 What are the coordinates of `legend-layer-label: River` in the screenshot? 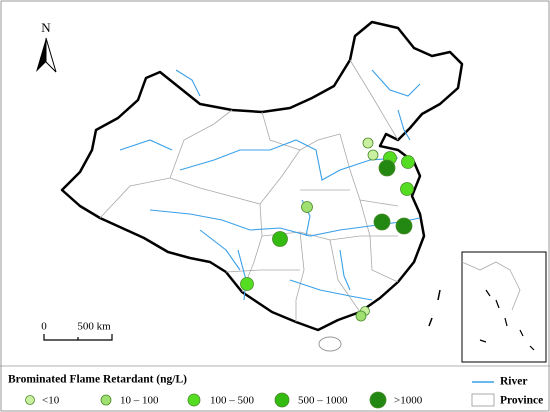 It's located at (513, 382).